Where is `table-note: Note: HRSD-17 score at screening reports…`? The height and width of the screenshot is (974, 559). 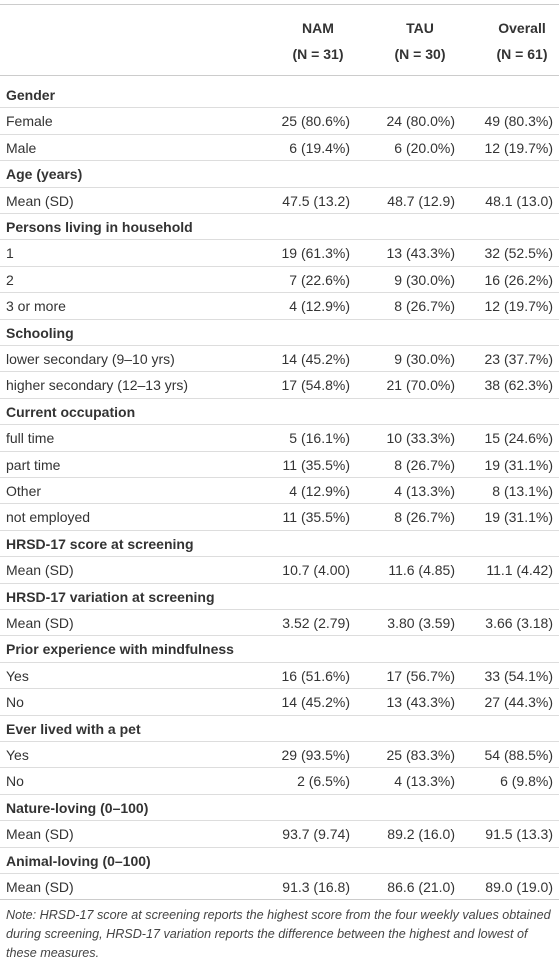
table-note: Note: HRSD-17 score at screening reports… is located at coordinates (278, 934).